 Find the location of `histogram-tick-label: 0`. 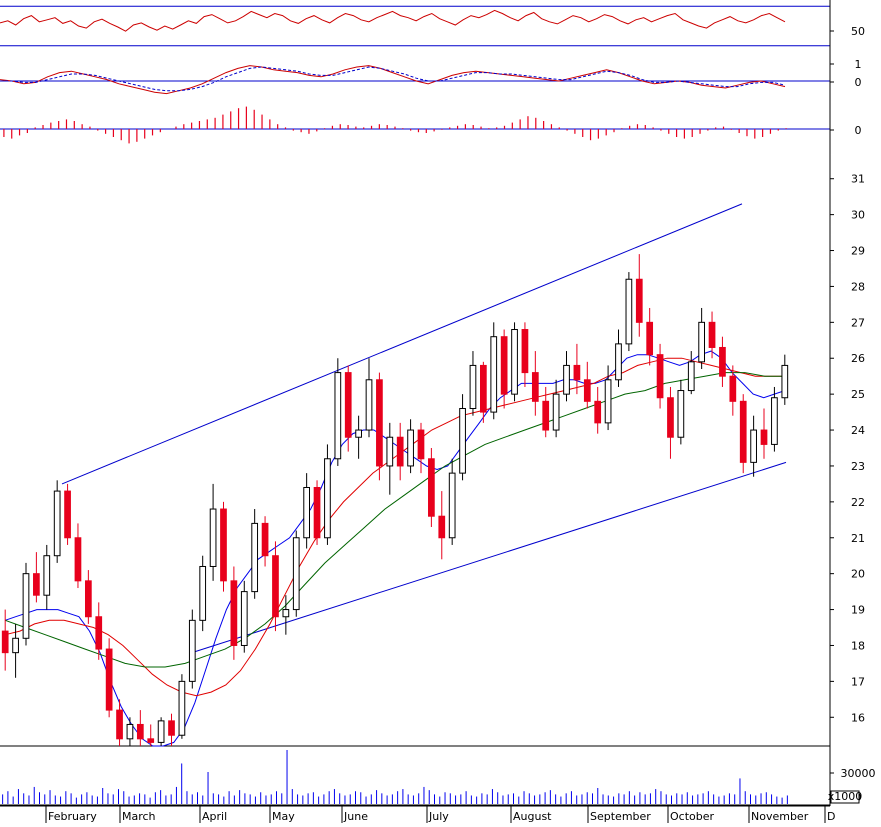

histogram-tick-label: 0 is located at coordinates (858, 130).